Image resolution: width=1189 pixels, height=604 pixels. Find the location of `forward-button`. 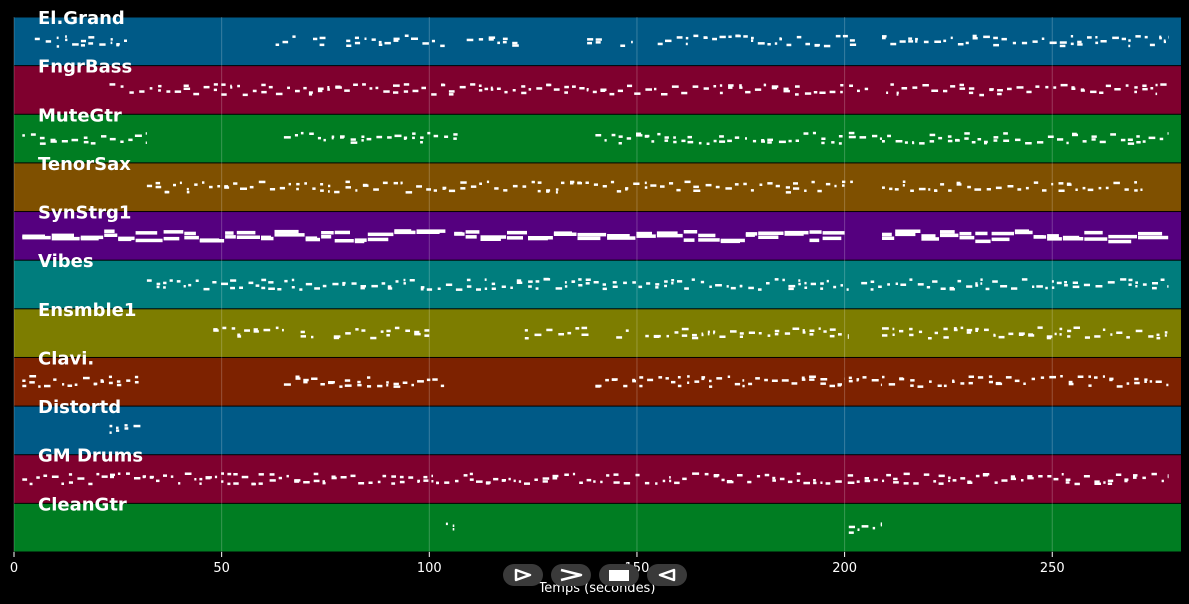

forward-button is located at coordinates (571, 575).